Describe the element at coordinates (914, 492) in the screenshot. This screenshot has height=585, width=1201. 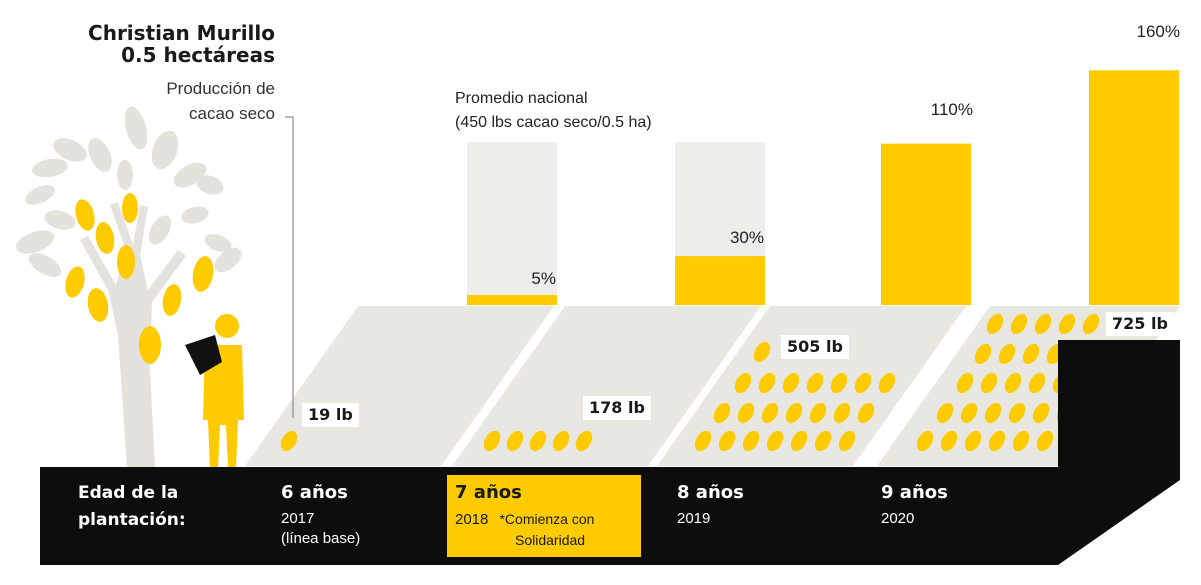
I see `age-label: 9 años` at that location.